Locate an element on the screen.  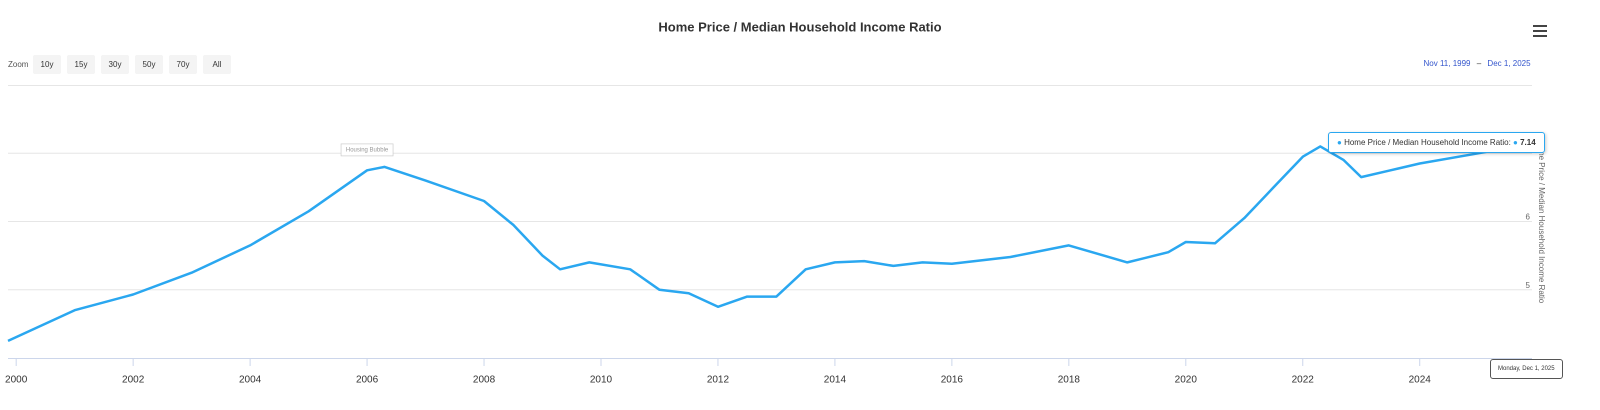
zoom-button: 15y is located at coordinates (81, 64).